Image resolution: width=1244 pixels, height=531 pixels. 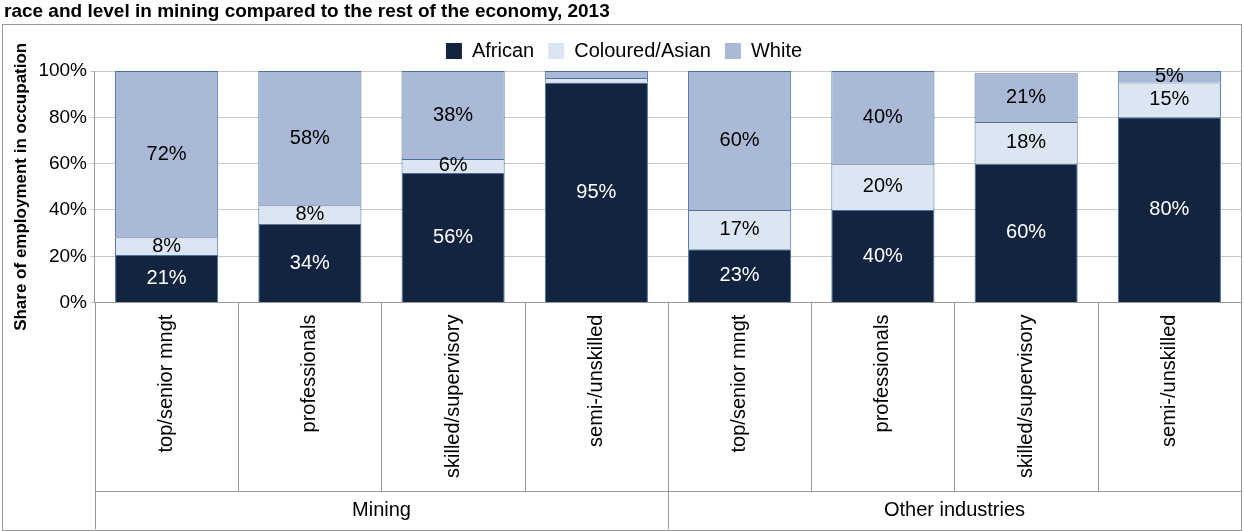 I want to click on data-label: 56%, so click(x=453, y=236).